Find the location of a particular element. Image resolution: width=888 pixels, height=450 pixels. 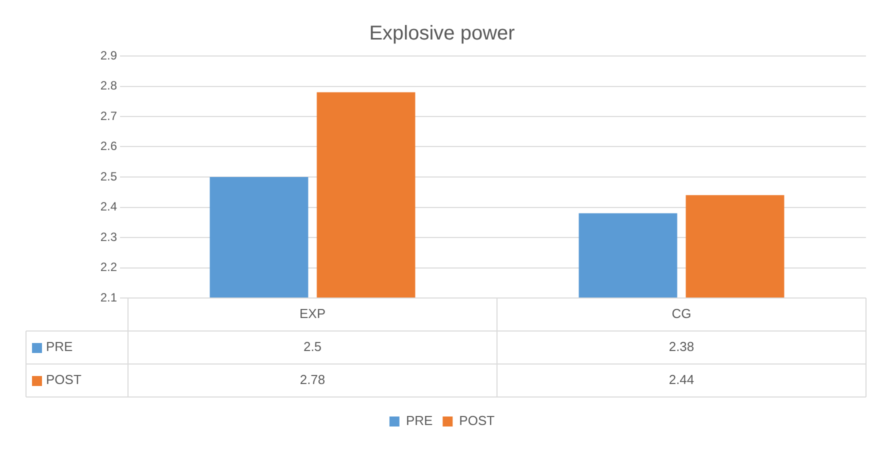

y-tick-label: 2.9 is located at coordinates (109, 55).